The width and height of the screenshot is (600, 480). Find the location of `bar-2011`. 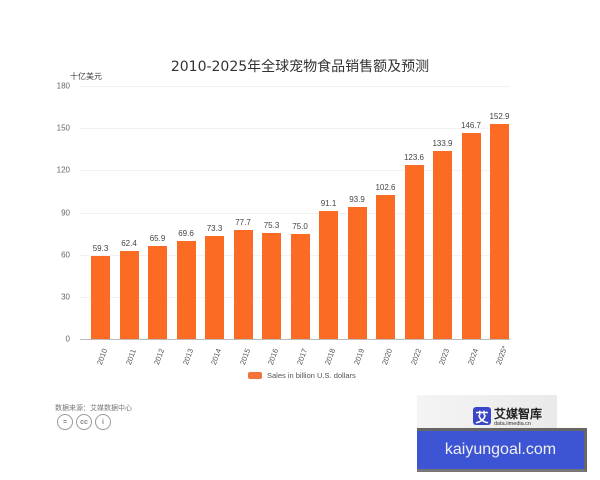

bar-2011 is located at coordinates (129, 295).